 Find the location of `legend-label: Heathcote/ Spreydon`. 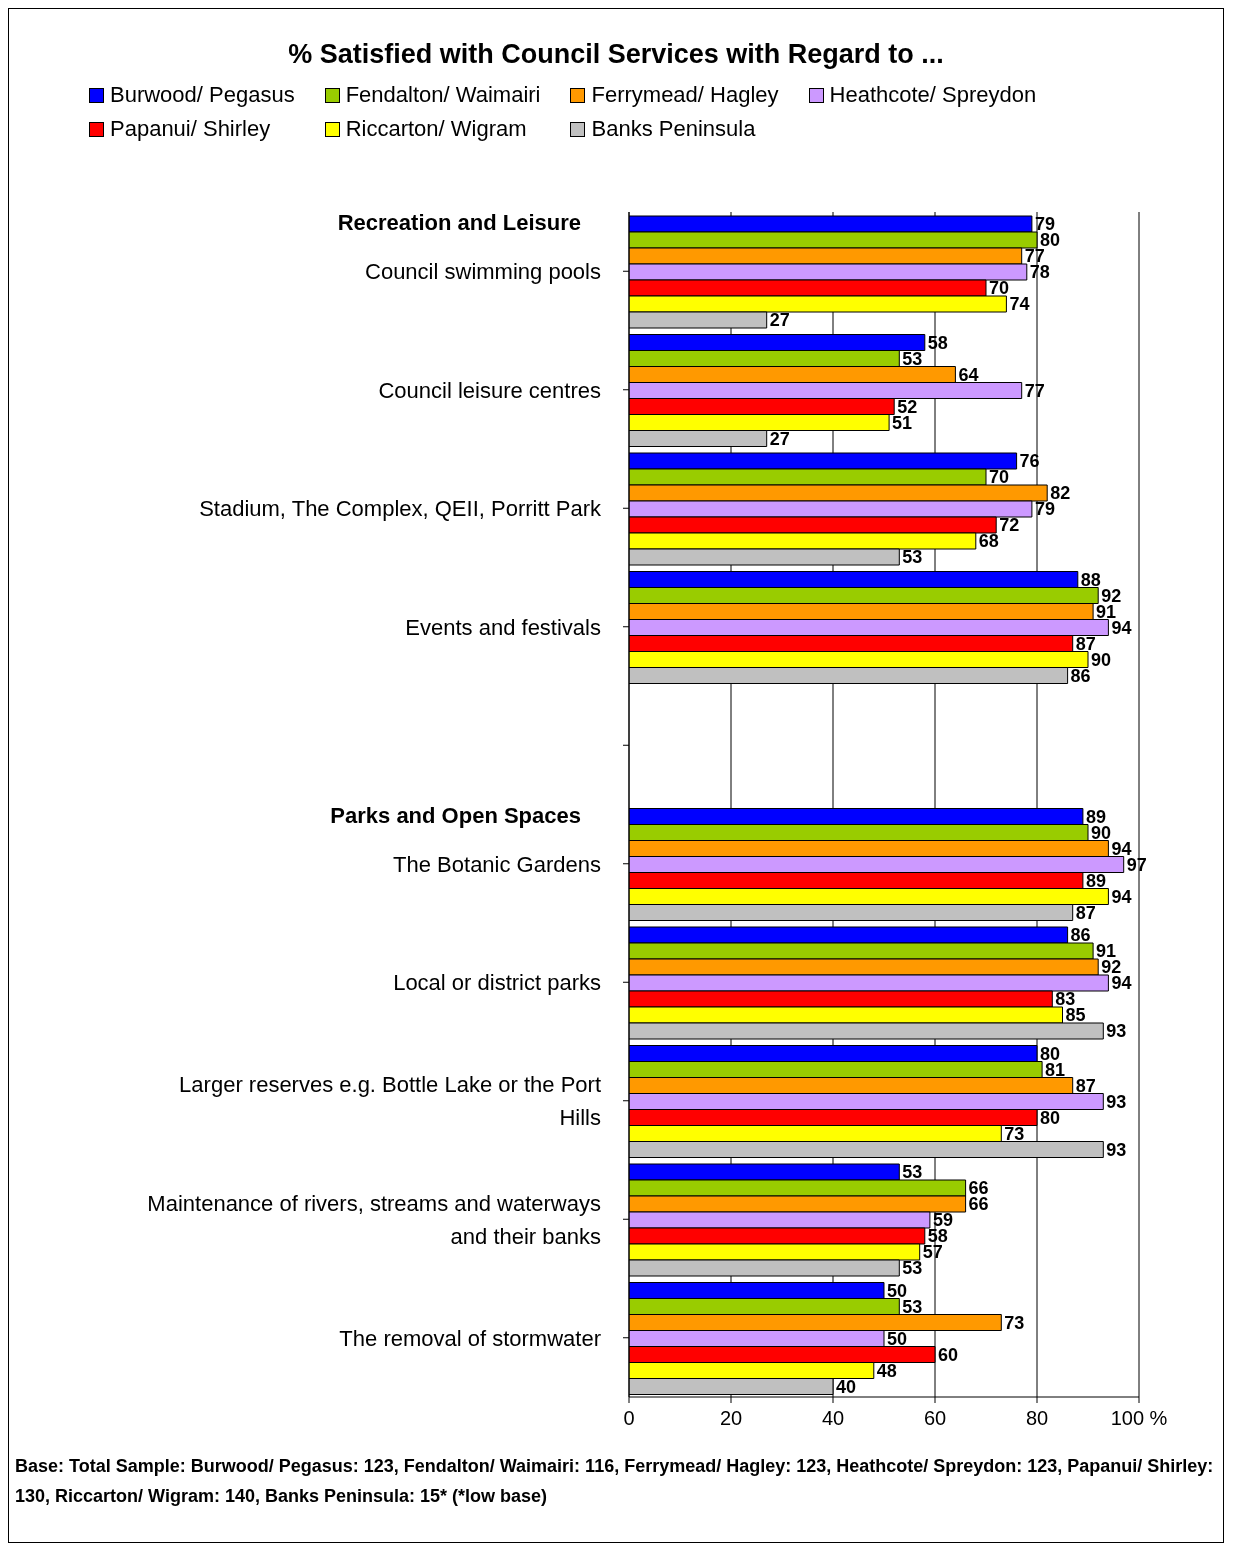

legend-label: Heathcote/ Spreydon is located at coordinates (933, 95).